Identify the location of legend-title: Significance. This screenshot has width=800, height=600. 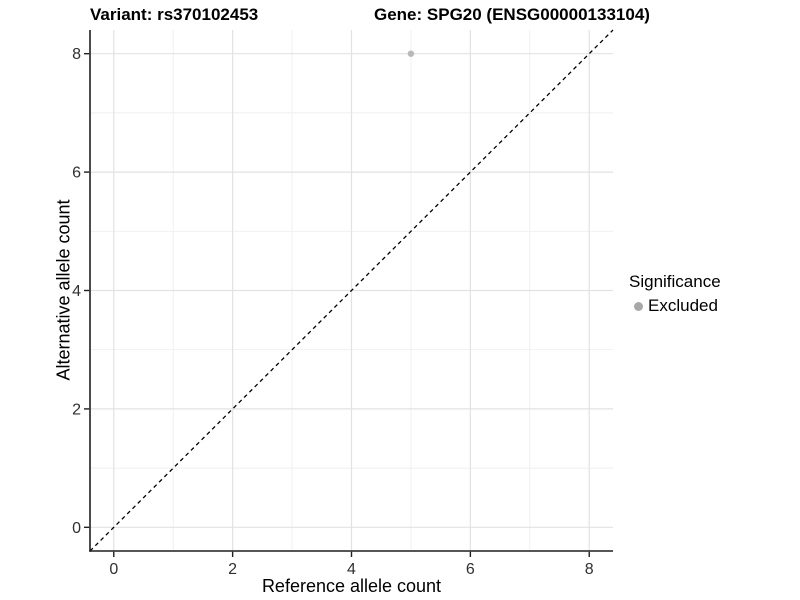
(675, 281).